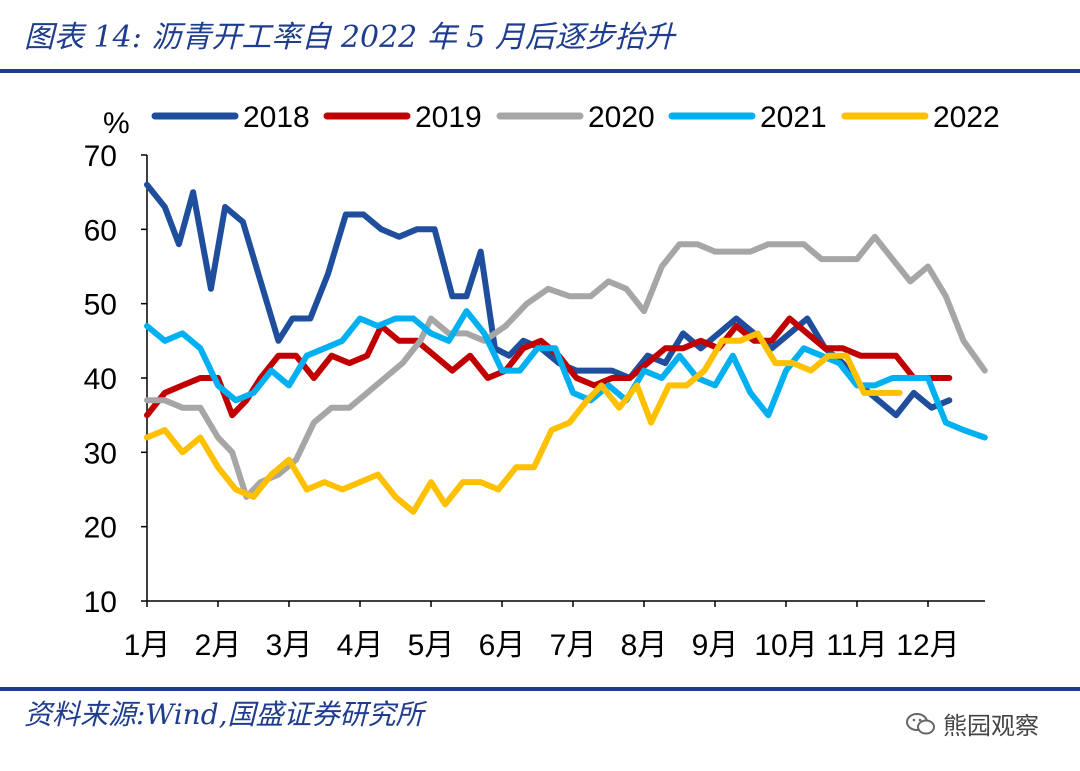  Describe the element at coordinates (431, 645) in the screenshot. I see `x-tick-label: 5月` at that location.